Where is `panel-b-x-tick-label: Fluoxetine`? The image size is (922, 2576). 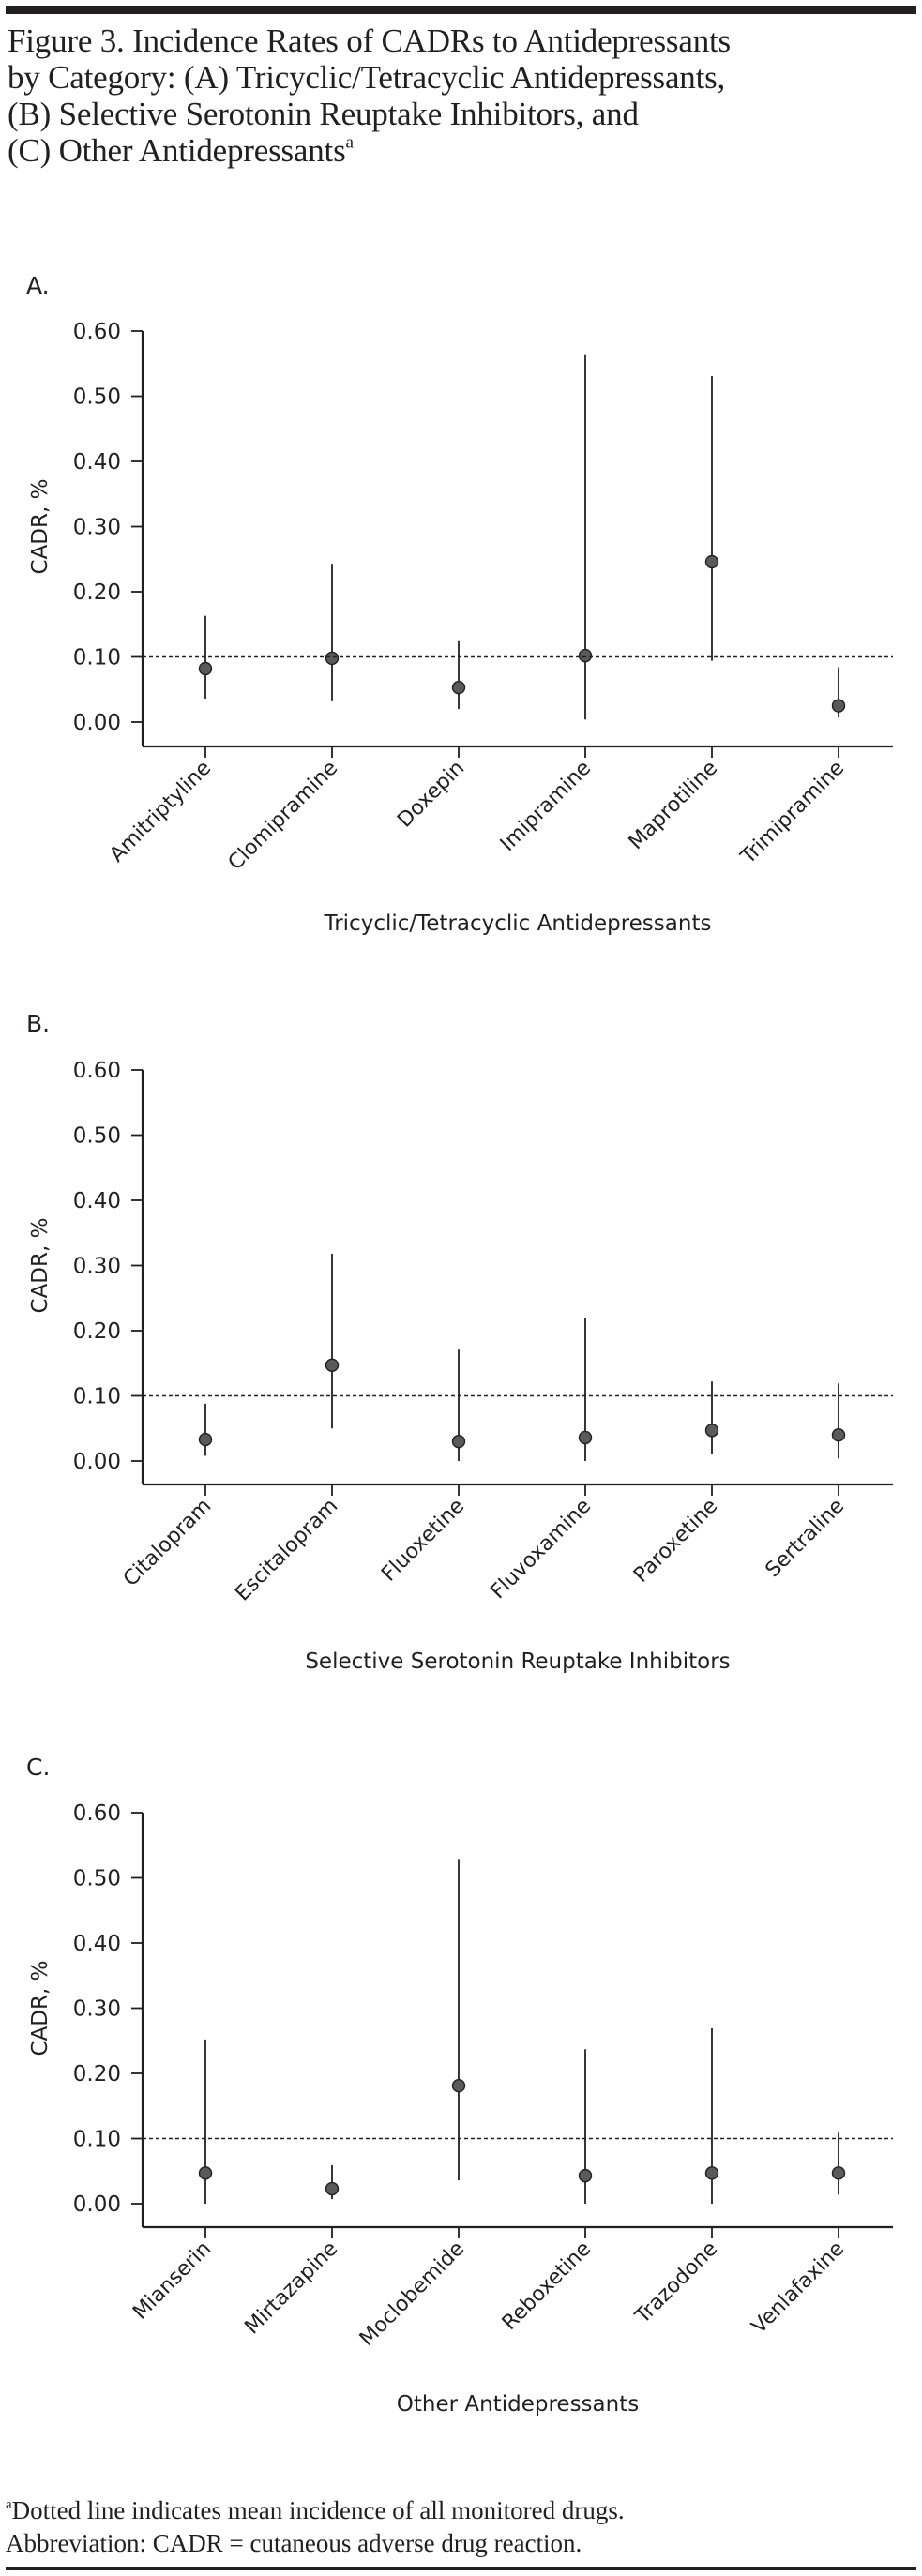 panel-b-x-tick-label: Fluoxetine is located at coordinates (423, 1541).